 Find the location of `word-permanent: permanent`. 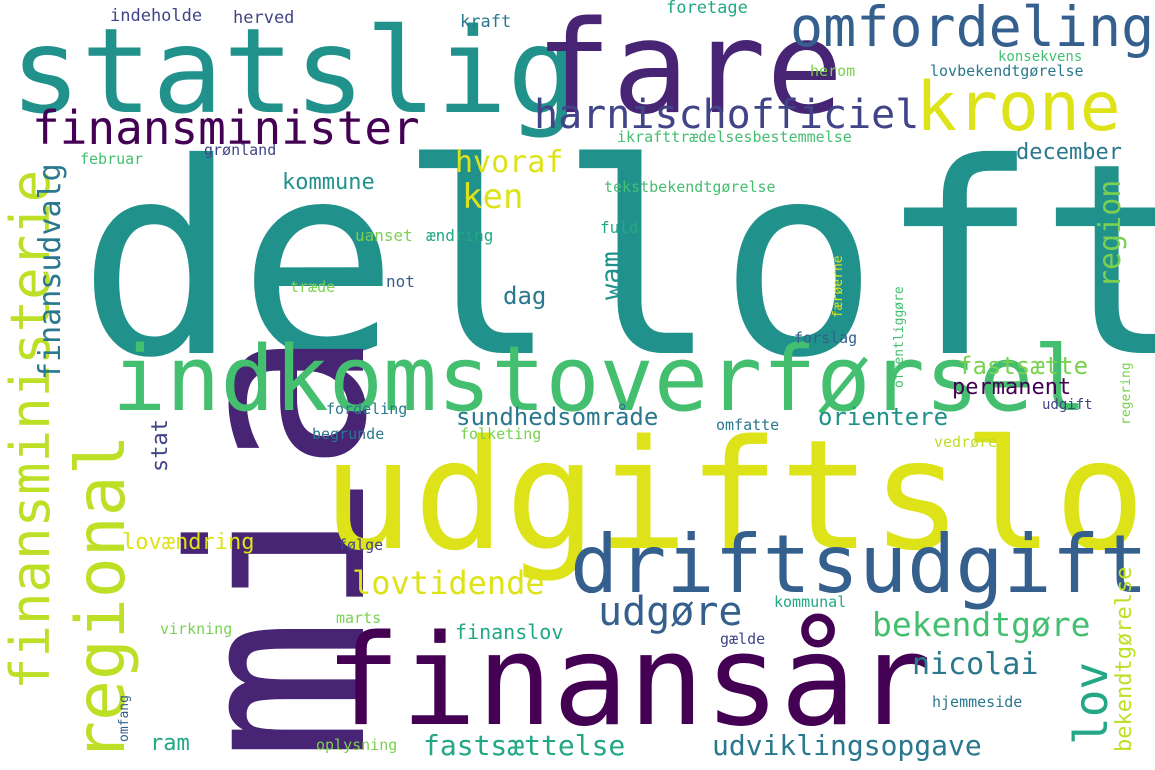

word-permanent: permanent is located at coordinates (1012, 387).